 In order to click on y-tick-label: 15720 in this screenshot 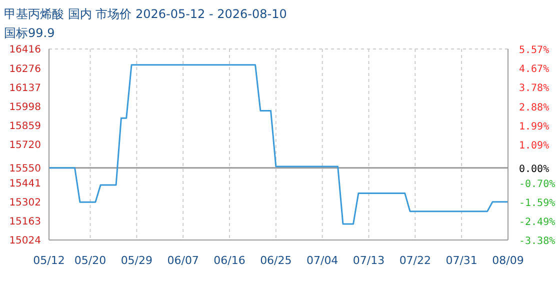, I will do `click(25, 146)`.